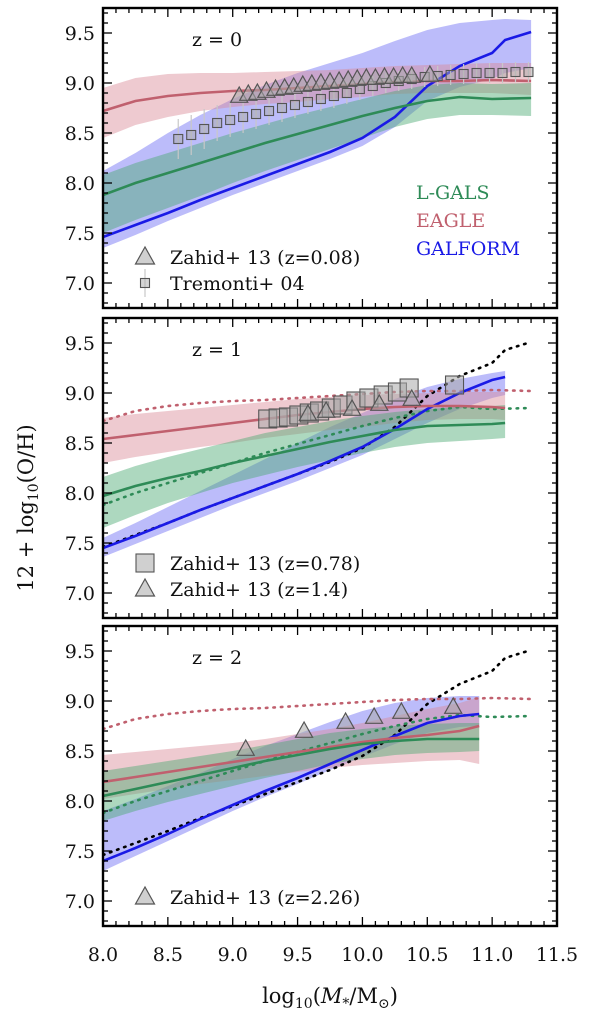 The width and height of the screenshot is (594, 1017). I want to click on panel-redshift-label: z = 1, so click(217, 350).